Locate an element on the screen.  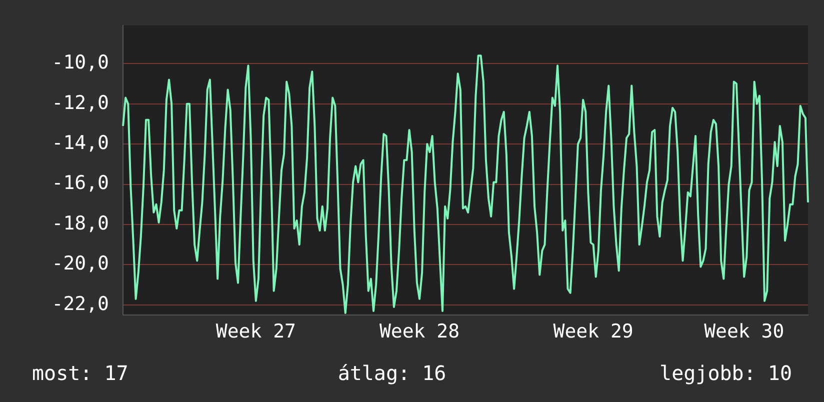
x-tick-label: Week 30 is located at coordinates (744, 331).